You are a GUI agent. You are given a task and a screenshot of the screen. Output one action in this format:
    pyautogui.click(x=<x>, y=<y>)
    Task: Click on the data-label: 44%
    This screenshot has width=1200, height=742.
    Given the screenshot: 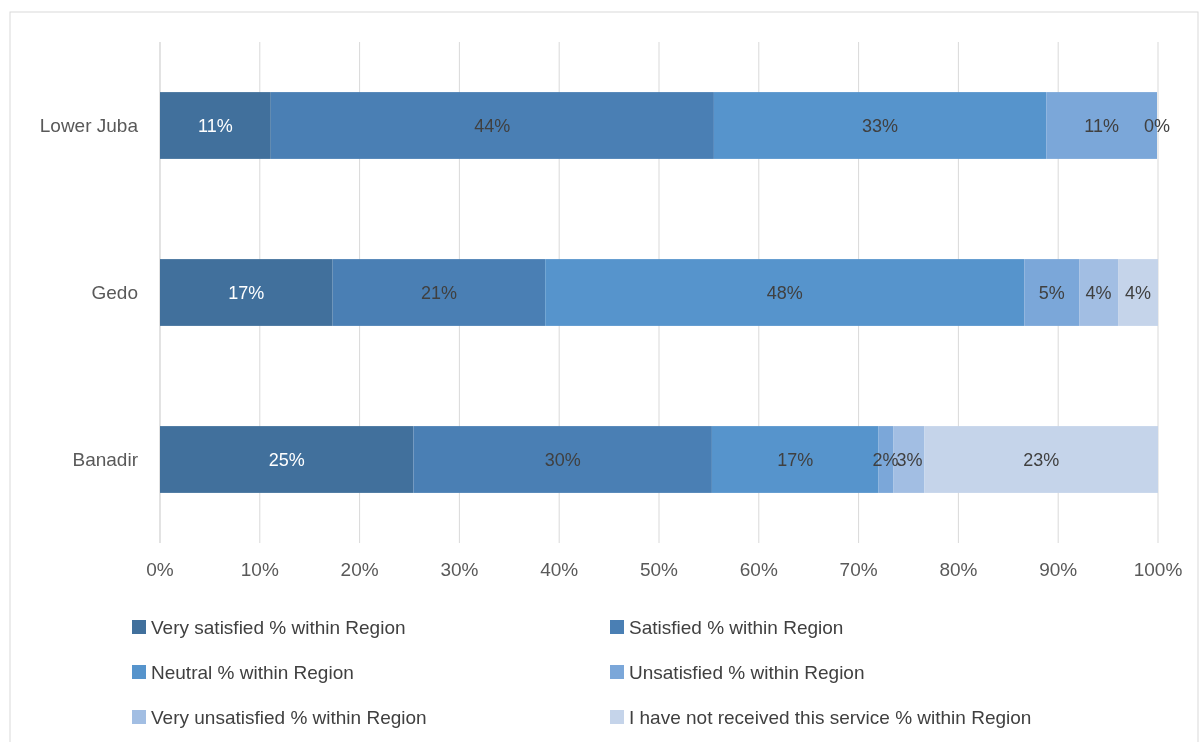 What is the action you would take?
    pyautogui.click(x=492, y=125)
    